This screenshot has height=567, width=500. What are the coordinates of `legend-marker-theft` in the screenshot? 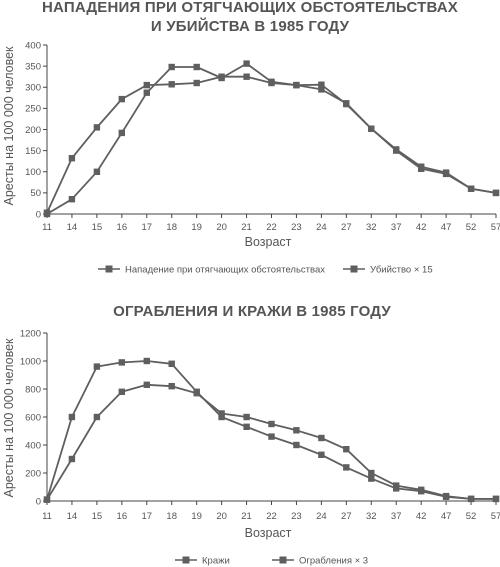 It's located at (186, 560).